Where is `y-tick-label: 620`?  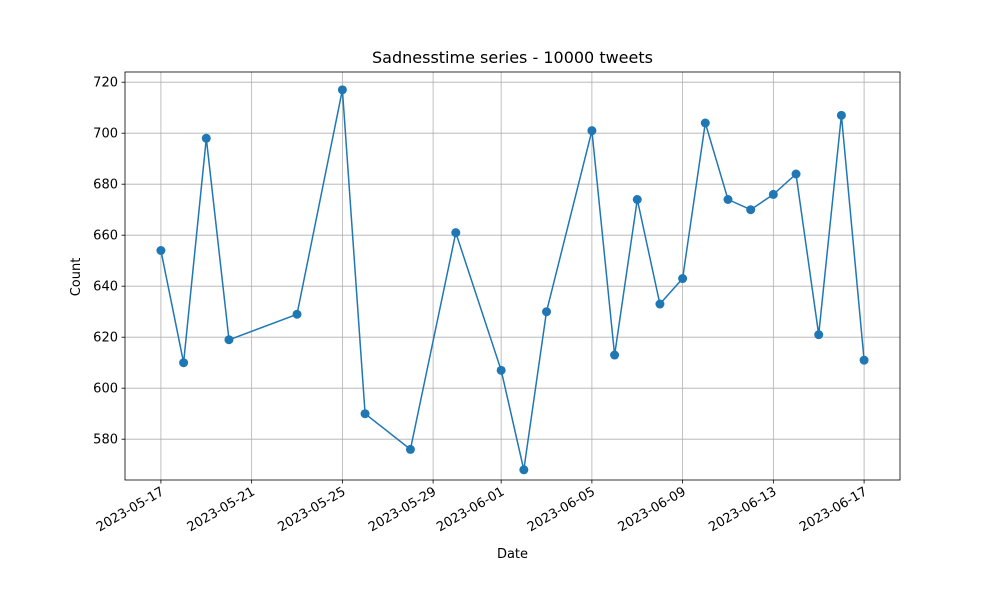
y-tick-label: 620 is located at coordinates (105, 338).